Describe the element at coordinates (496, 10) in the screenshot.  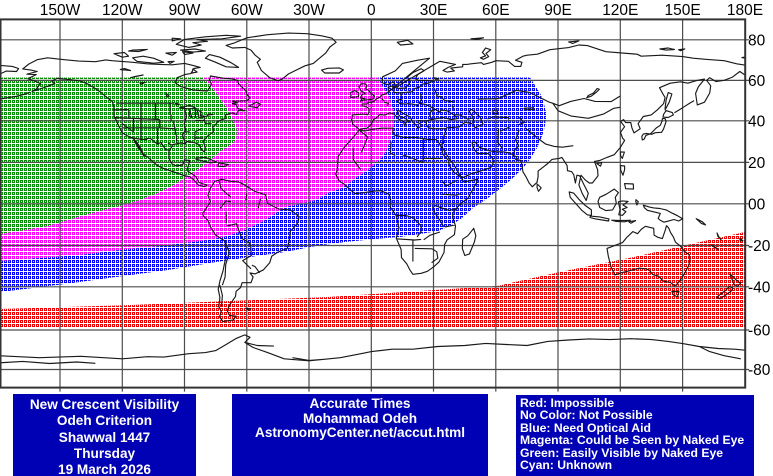
I see `svg-text: 60E` at that location.